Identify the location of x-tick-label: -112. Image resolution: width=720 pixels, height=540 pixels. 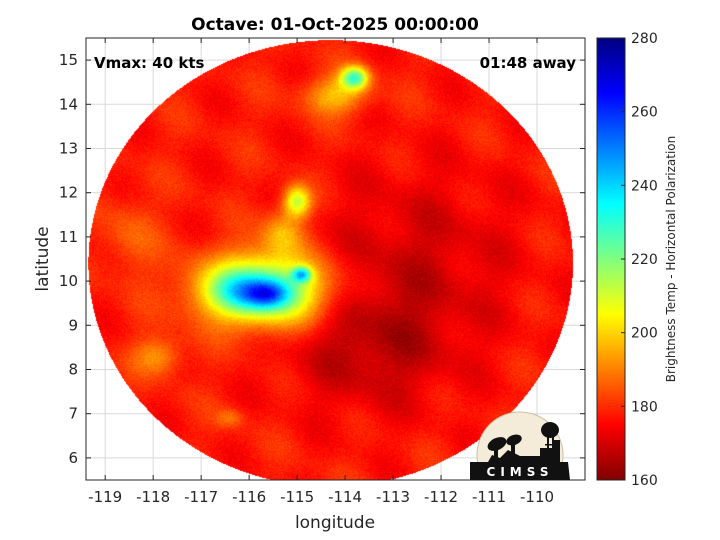
(441, 497).